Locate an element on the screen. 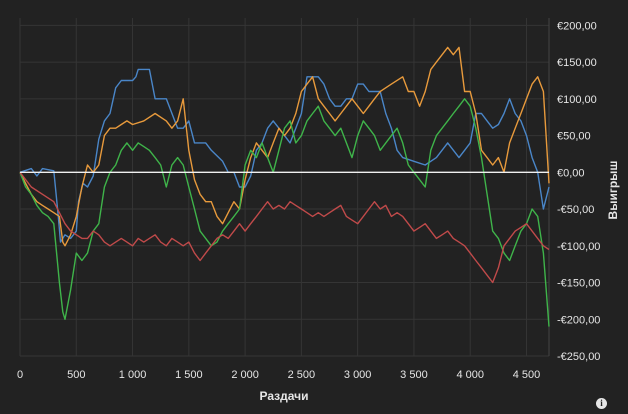  y-tick-label: -€200,00 is located at coordinates (578, 320).